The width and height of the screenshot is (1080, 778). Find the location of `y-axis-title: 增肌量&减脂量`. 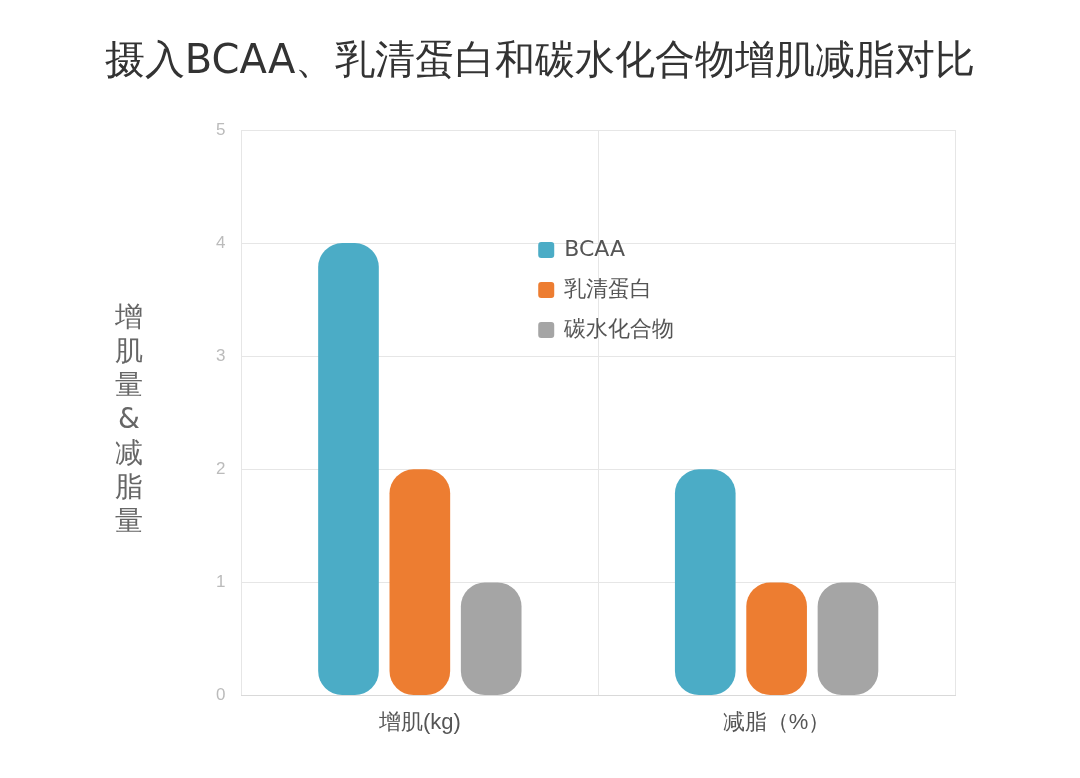

y-axis-title: 增肌量&减脂量 is located at coordinates (129, 419).